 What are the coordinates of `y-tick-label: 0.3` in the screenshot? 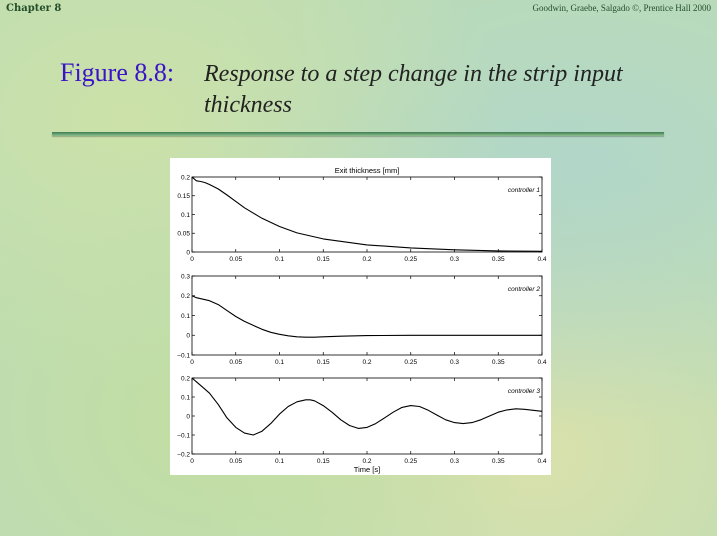 It's located at (185, 276).